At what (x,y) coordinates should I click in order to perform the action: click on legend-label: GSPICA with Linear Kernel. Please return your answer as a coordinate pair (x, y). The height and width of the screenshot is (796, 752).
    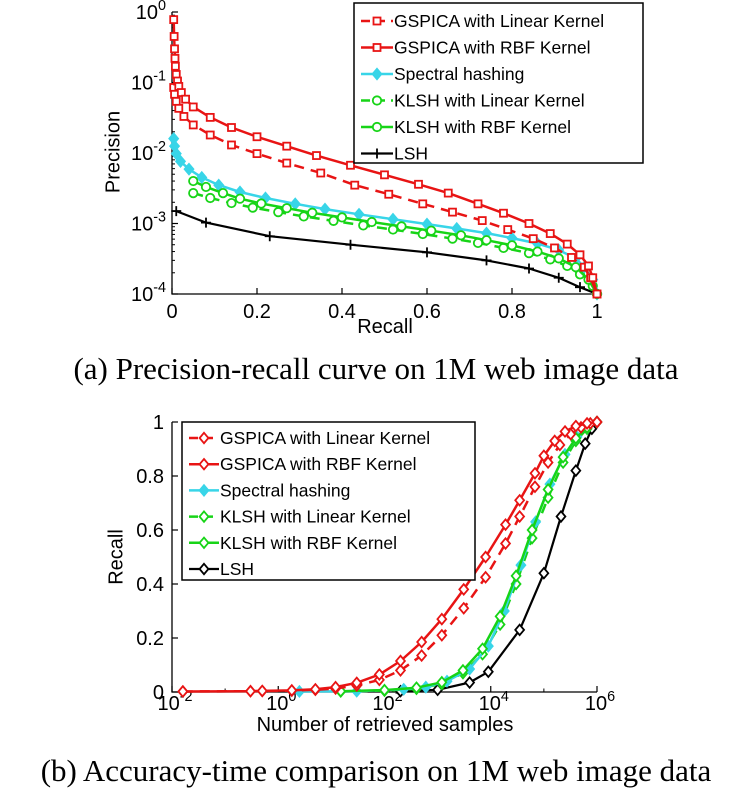
    Looking at the image, I should click on (325, 438).